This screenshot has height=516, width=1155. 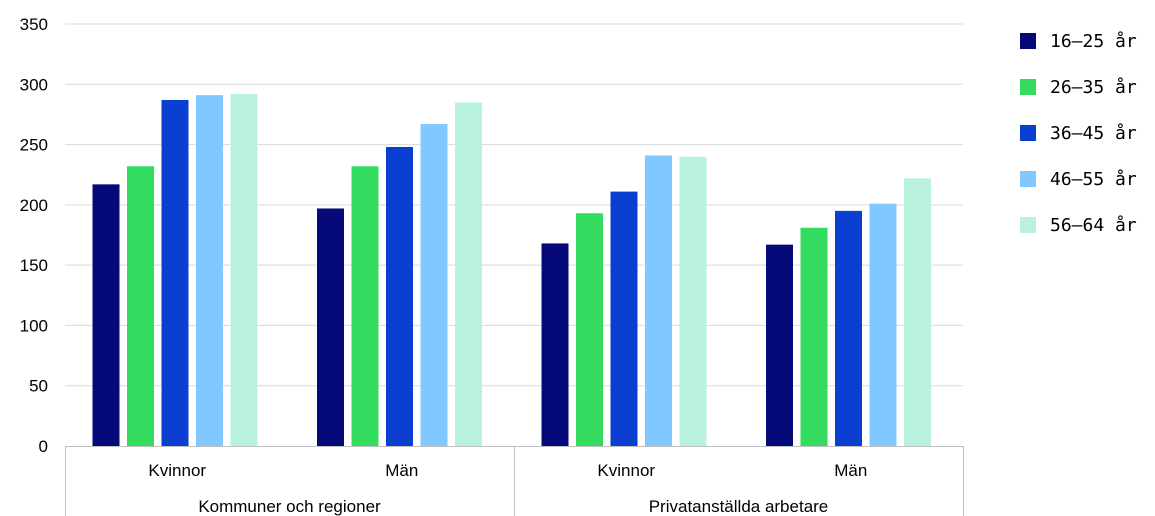 I want to click on y-tick-label: 100, so click(x=34, y=325).